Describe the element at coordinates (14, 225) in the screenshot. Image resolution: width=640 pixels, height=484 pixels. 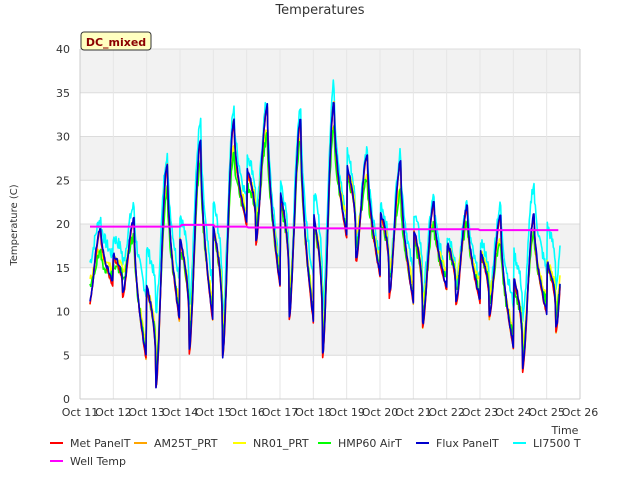
I see `y-axis-label: Temperature (C)` at that location.